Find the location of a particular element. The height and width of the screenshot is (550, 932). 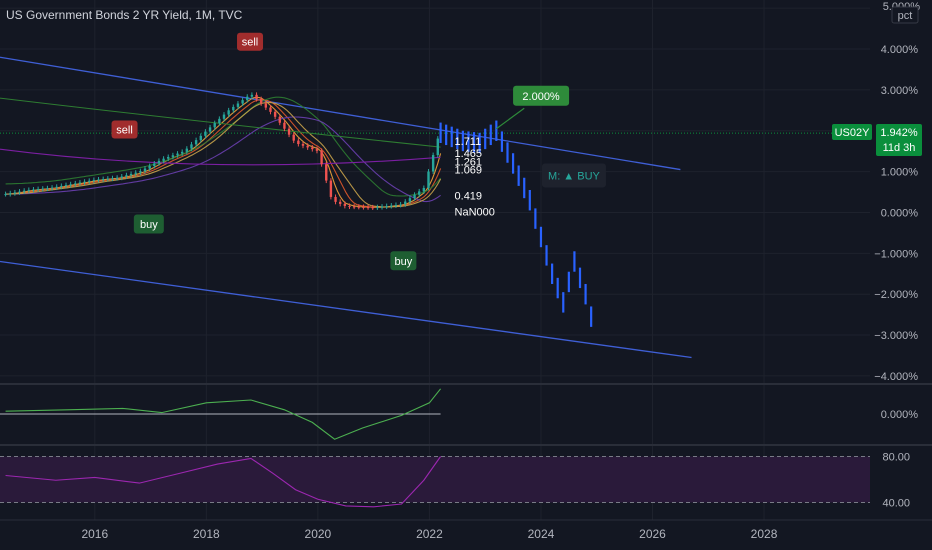

price-tick-label: −4.000% is located at coordinates (896, 377).